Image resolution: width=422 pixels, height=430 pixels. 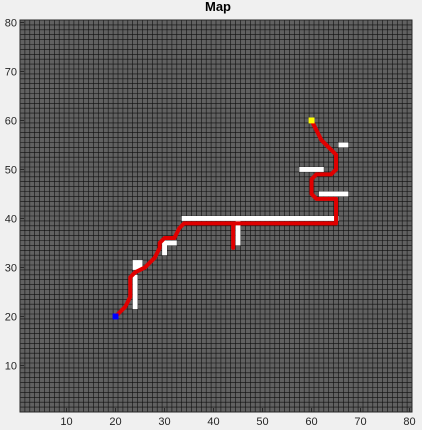 What do you see at coordinates (66, 422) in the screenshot?
I see `x-tick-label: 10` at bounding box center [66, 422].